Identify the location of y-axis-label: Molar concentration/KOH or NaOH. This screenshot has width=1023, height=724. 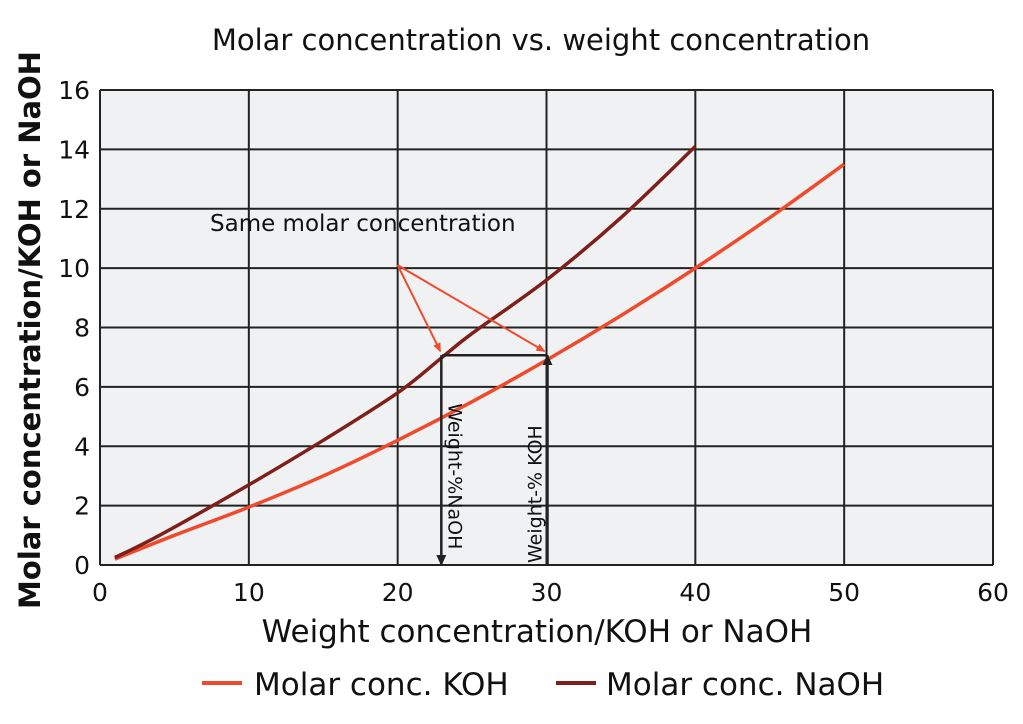
(30, 330).